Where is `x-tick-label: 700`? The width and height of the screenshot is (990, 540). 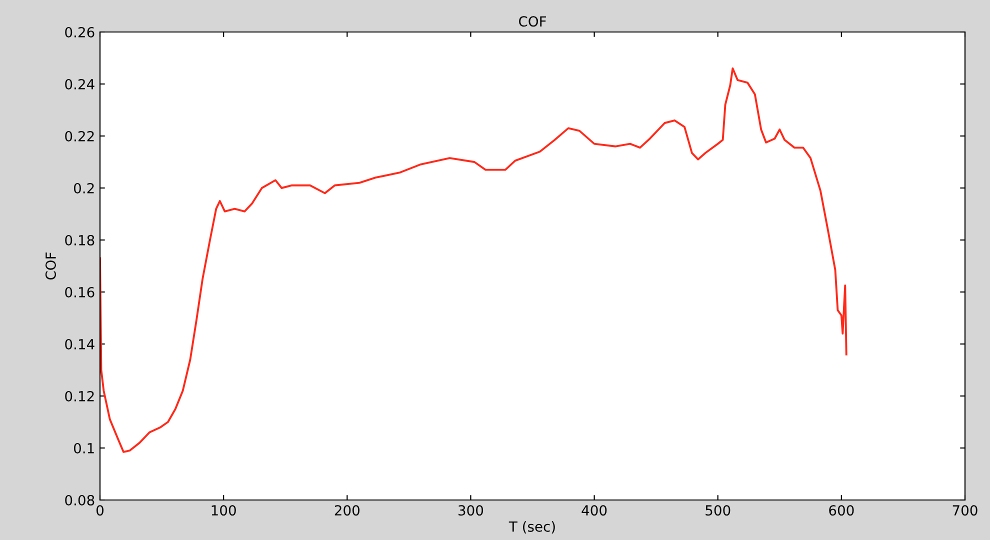
x-tick-label: 700 is located at coordinates (965, 510).